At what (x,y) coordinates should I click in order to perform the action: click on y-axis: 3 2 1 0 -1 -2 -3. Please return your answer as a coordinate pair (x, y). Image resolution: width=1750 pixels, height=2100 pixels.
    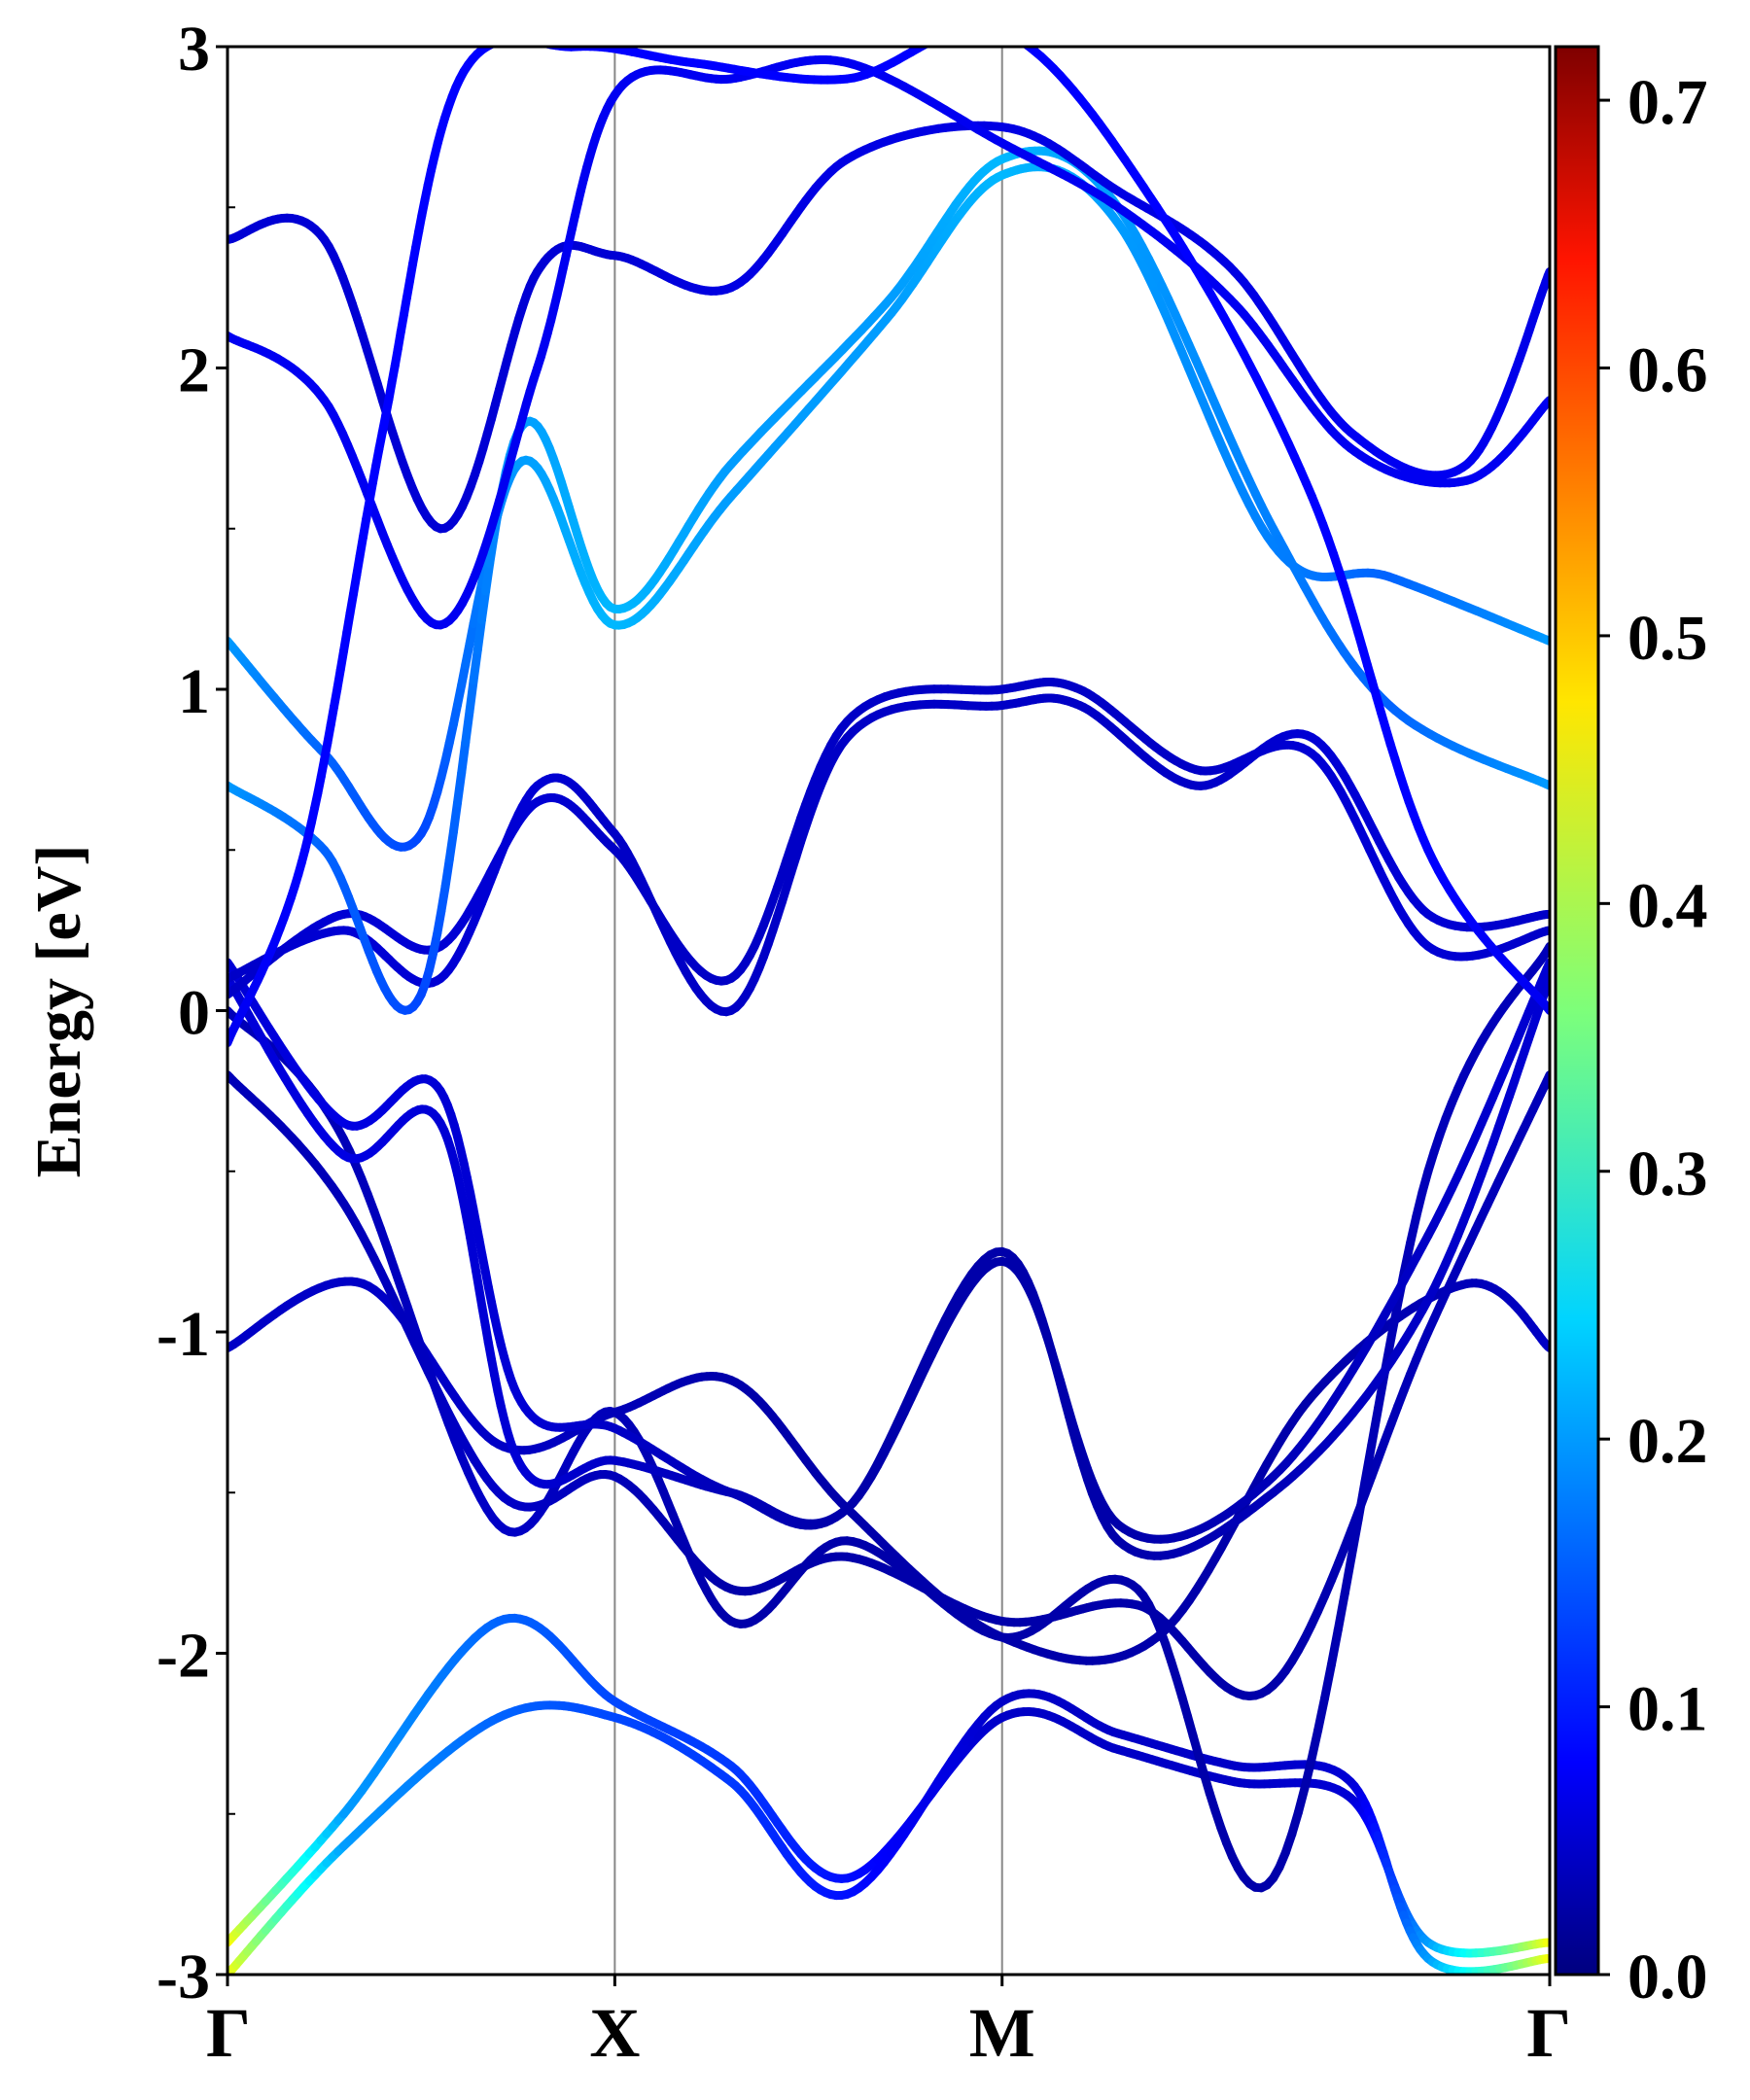
    Looking at the image, I should click on (196, 1013).